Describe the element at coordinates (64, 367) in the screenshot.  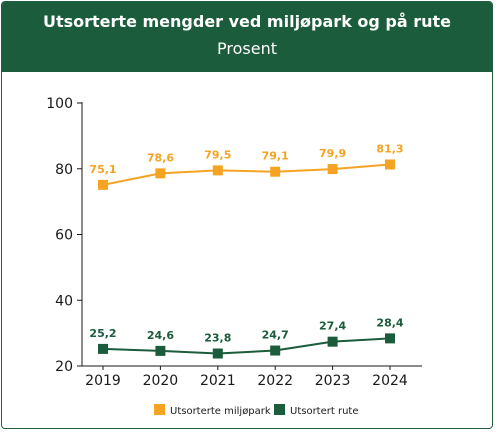
I see `y-tick-label: 20` at that location.